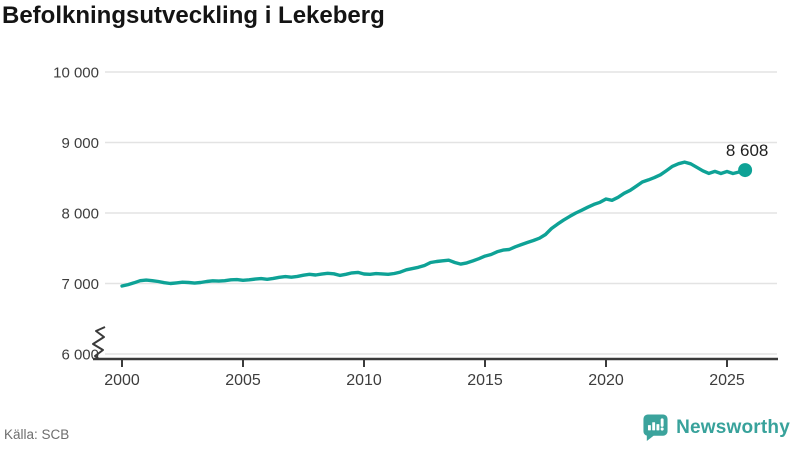 This screenshot has width=800, height=450. Describe the element at coordinates (80, 284) in the screenshot. I see `y-axis-tick-label: 7 000` at that location.